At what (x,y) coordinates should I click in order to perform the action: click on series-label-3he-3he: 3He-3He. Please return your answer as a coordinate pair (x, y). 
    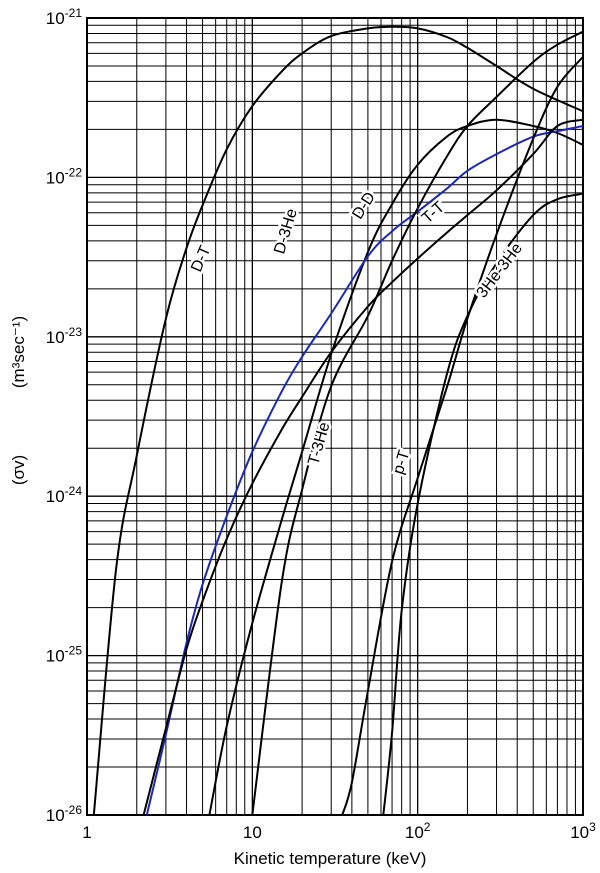
    Looking at the image, I should click on (500, 270).